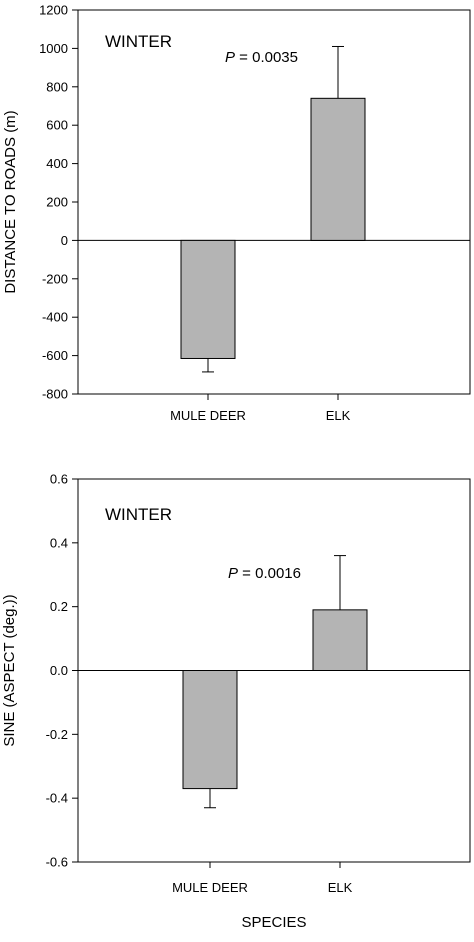 The width and height of the screenshot is (474, 942). I want to click on y-tick-label: 800, so click(57, 86).